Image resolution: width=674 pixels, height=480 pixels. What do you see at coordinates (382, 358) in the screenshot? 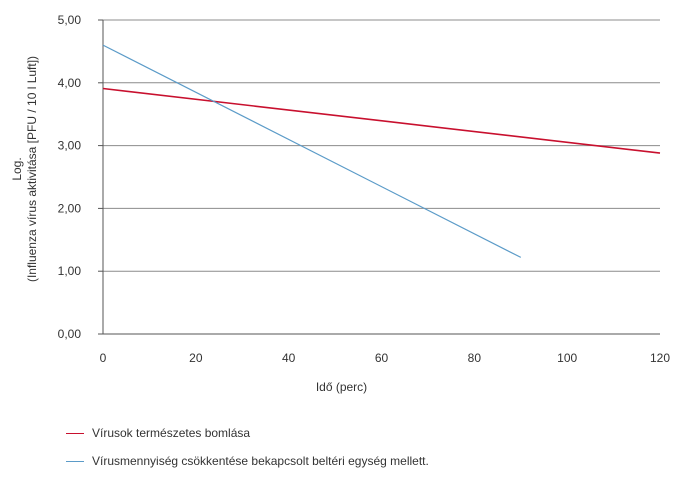
I see `x-tick-label: 60` at bounding box center [382, 358].